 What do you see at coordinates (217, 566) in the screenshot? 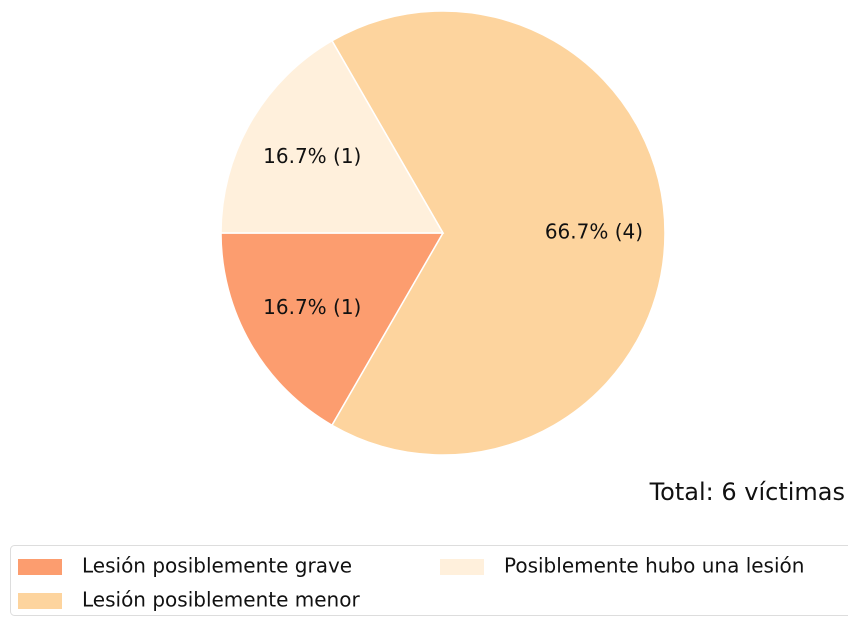
I see `legend-label: Lesión posiblemente grave` at bounding box center [217, 566].